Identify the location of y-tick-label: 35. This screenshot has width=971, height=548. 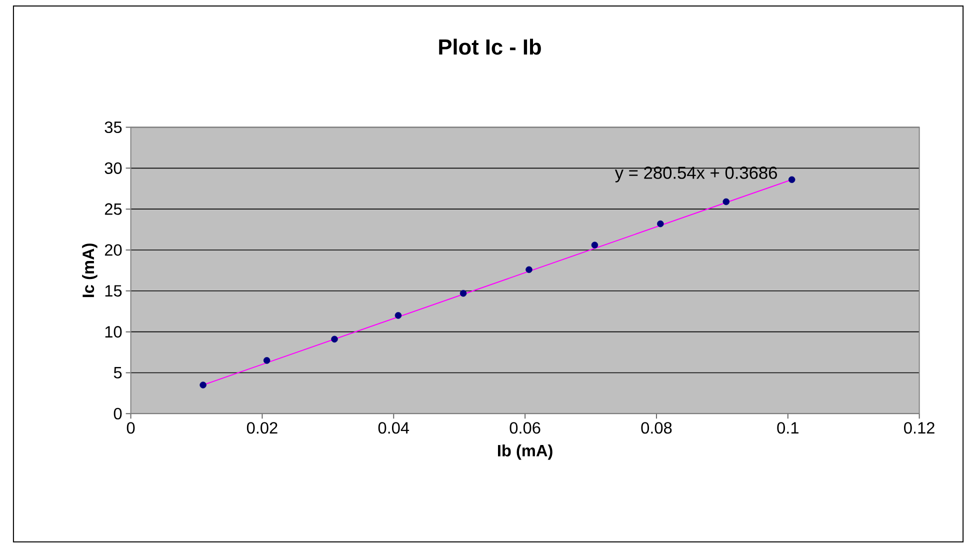
(113, 128).